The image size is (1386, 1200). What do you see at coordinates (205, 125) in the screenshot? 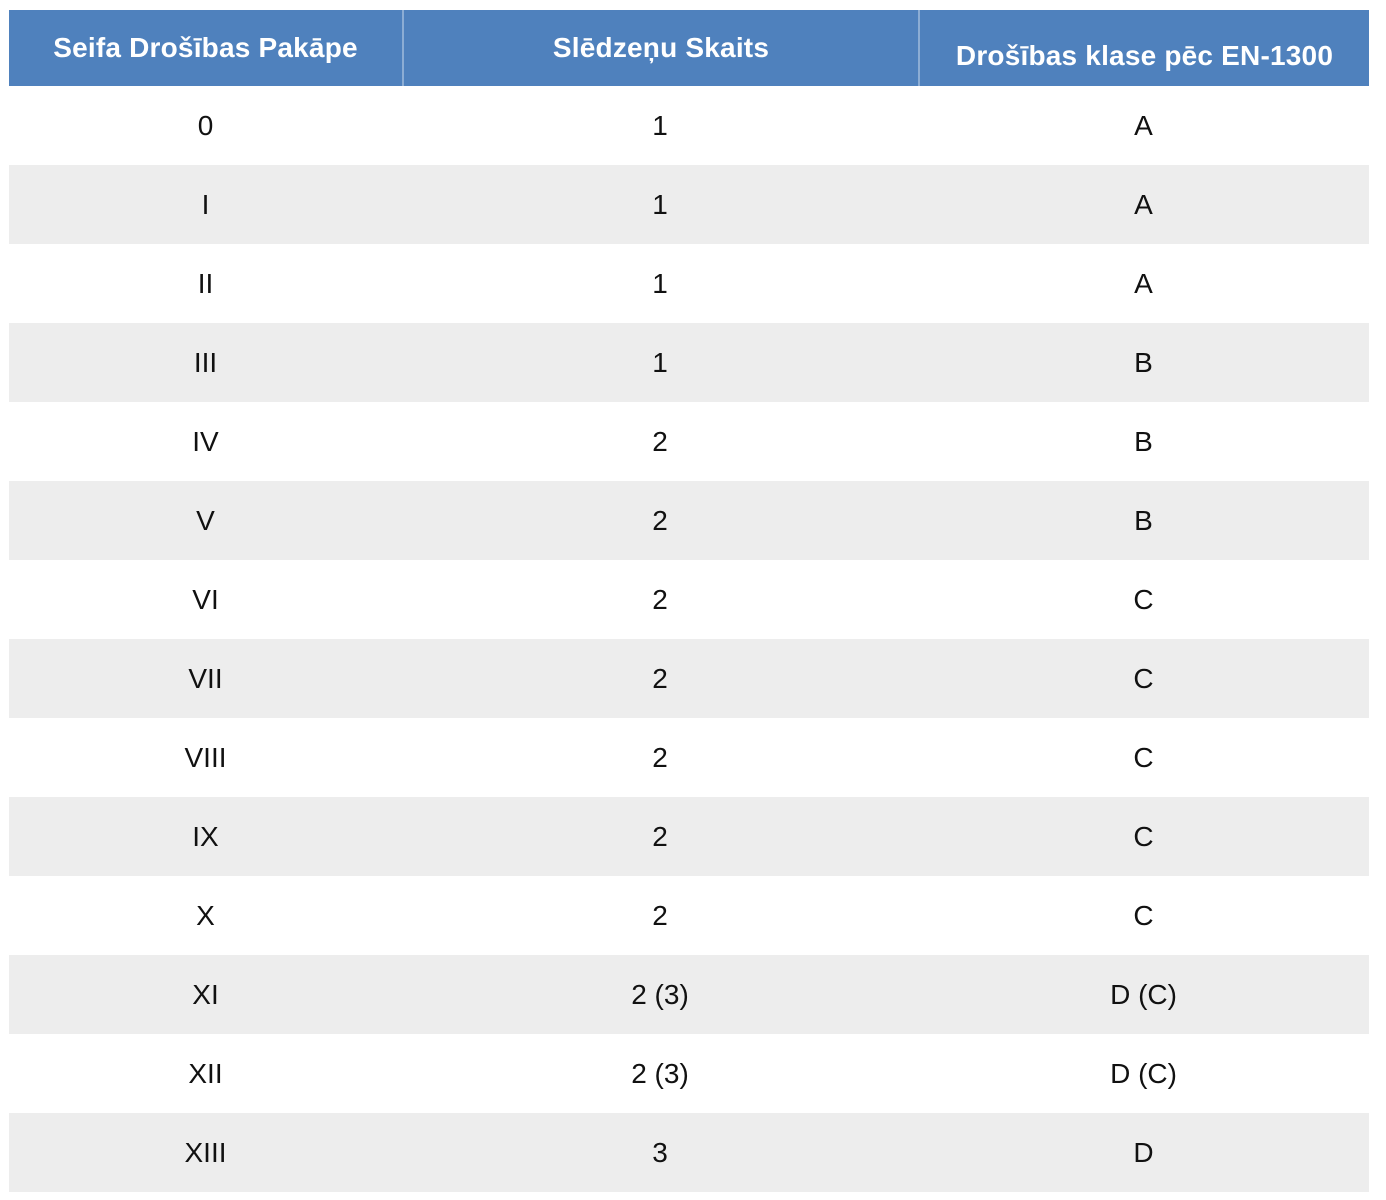
I see `safe-security-level-cell: 0` at bounding box center [205, 125].